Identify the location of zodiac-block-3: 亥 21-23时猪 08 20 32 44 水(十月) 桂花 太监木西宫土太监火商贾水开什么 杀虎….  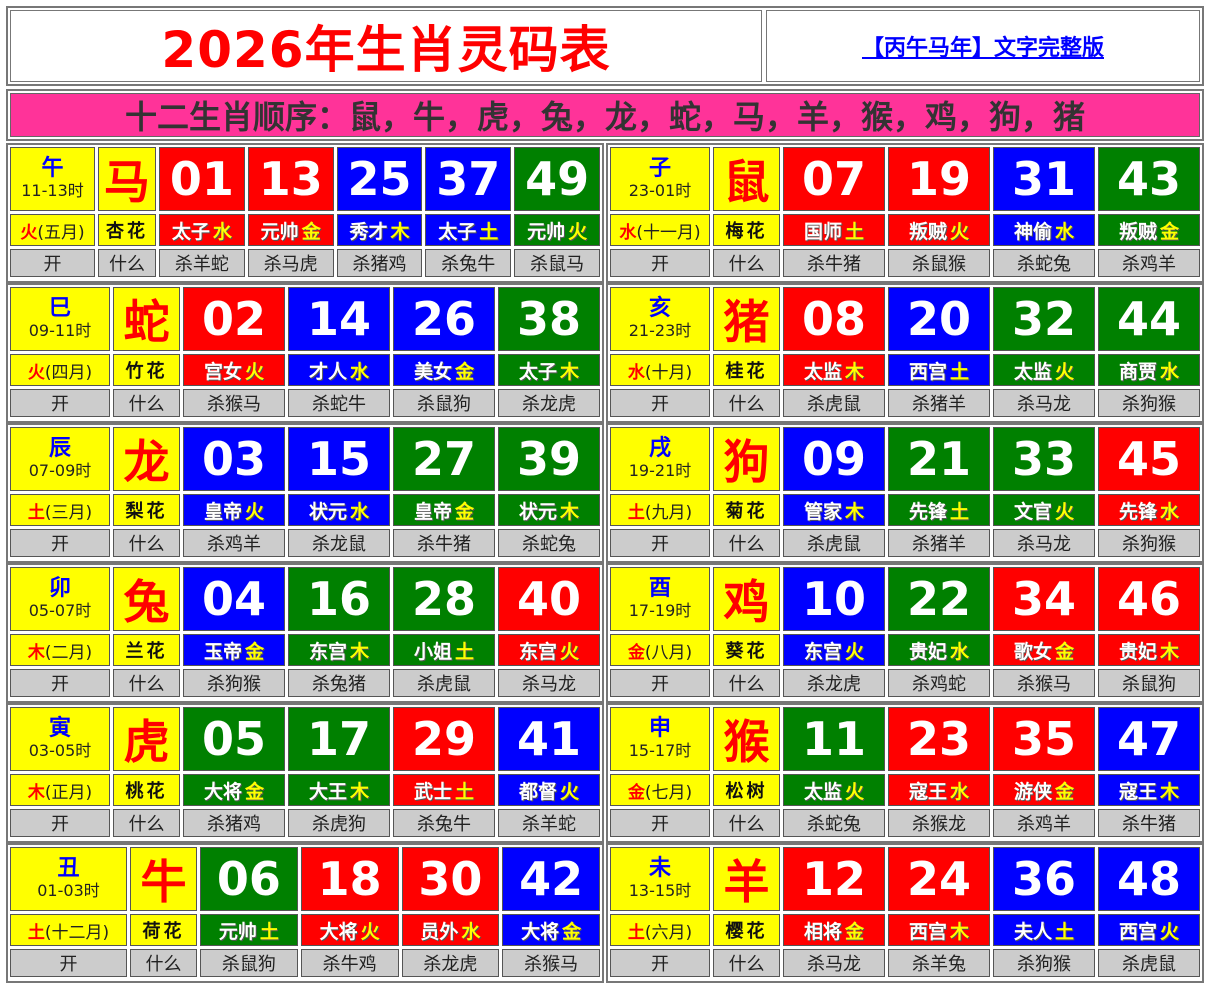
(905, 353).